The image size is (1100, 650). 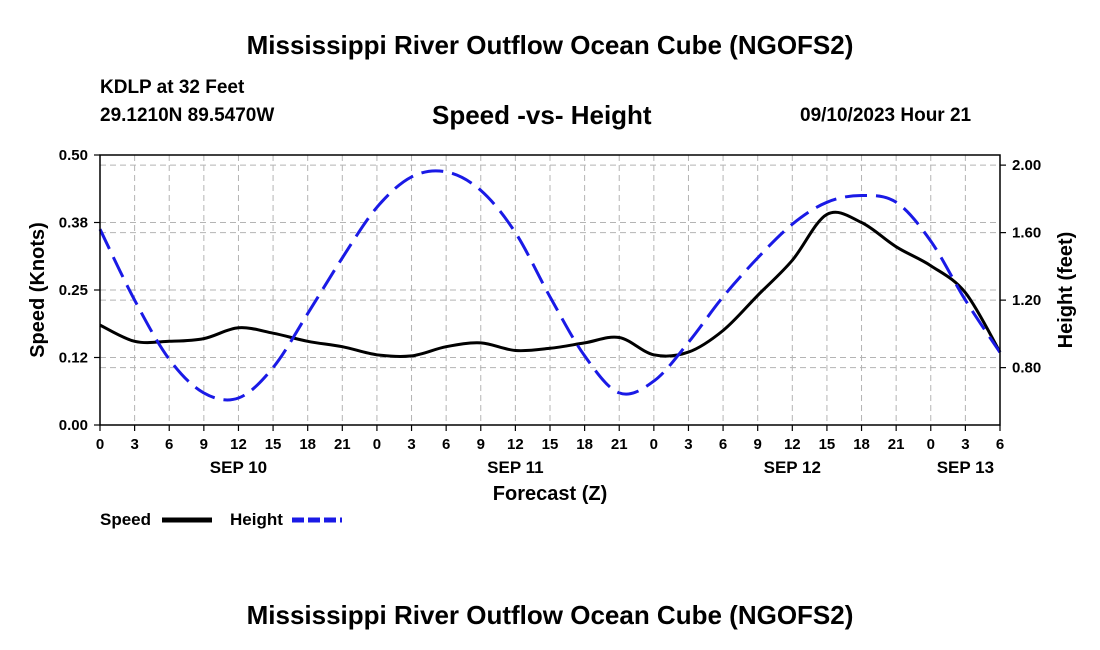 What do you see at coordinates (125, 519) in the screenshot?
I see `legend-speed-label: Speed` at bounding box center [125, 519].